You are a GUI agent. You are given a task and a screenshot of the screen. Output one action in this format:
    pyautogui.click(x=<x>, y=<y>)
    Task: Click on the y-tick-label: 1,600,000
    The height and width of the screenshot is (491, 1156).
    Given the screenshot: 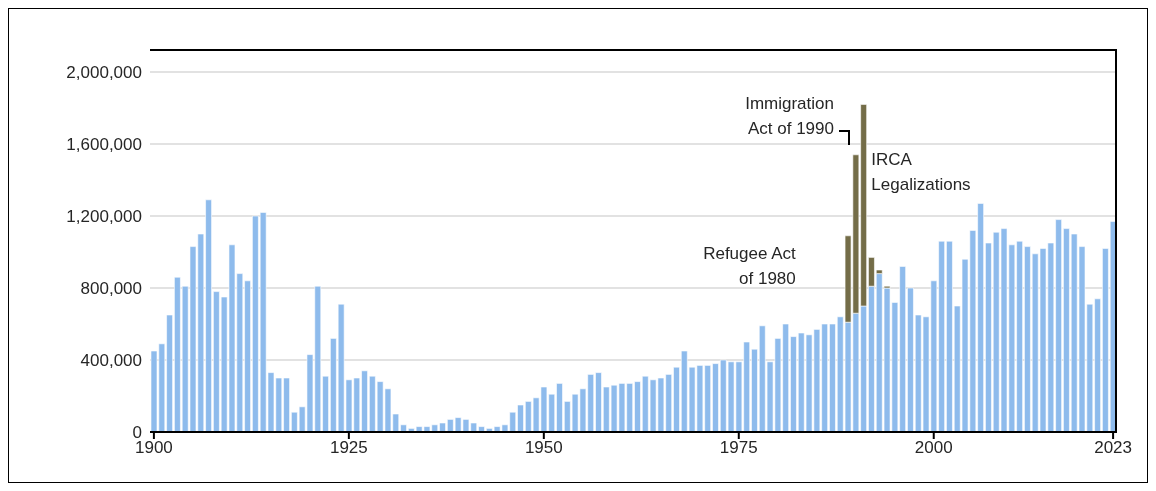 What is the action you would take?
    pyautogui.click(x=104, y=145)
    